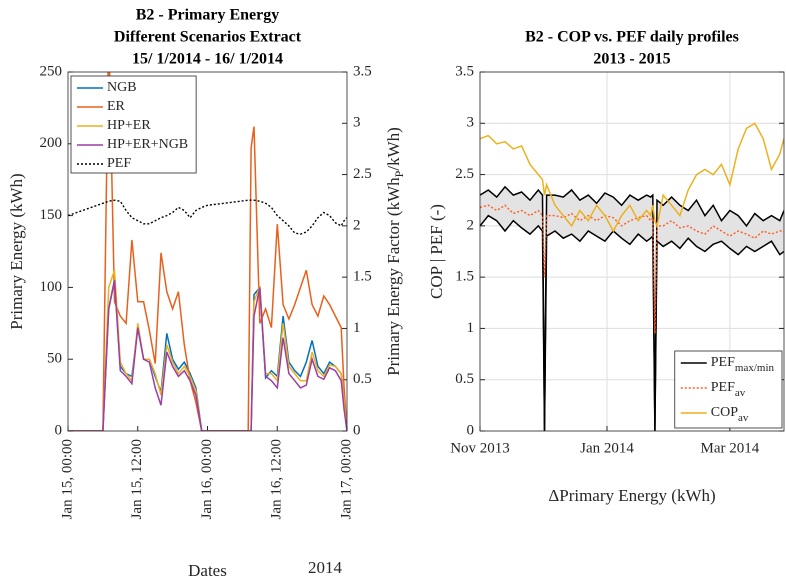  Describe the element at coordinates (362, 174) in the screenshot. I see `y2-tick-label: 2.5` at that location.